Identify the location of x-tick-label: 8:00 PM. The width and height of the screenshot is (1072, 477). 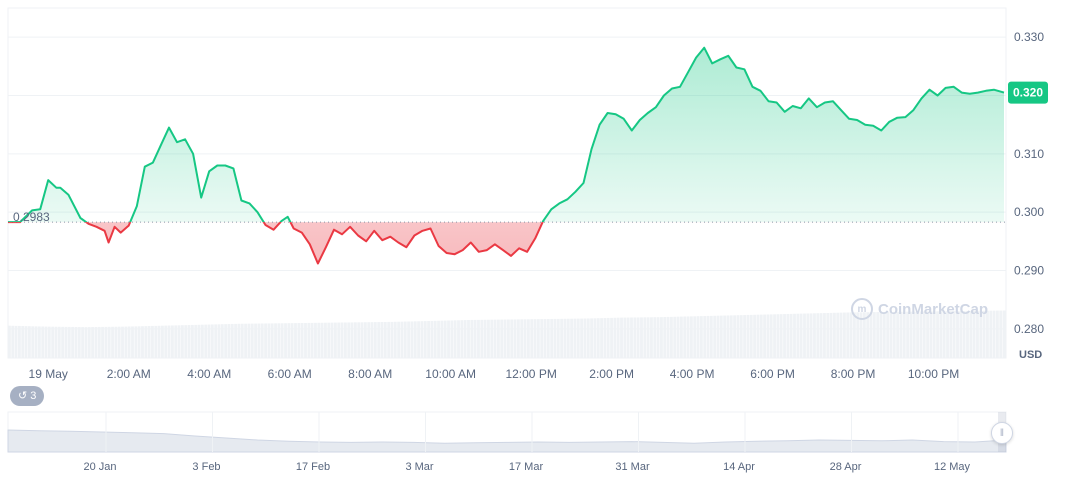
(853, 374).